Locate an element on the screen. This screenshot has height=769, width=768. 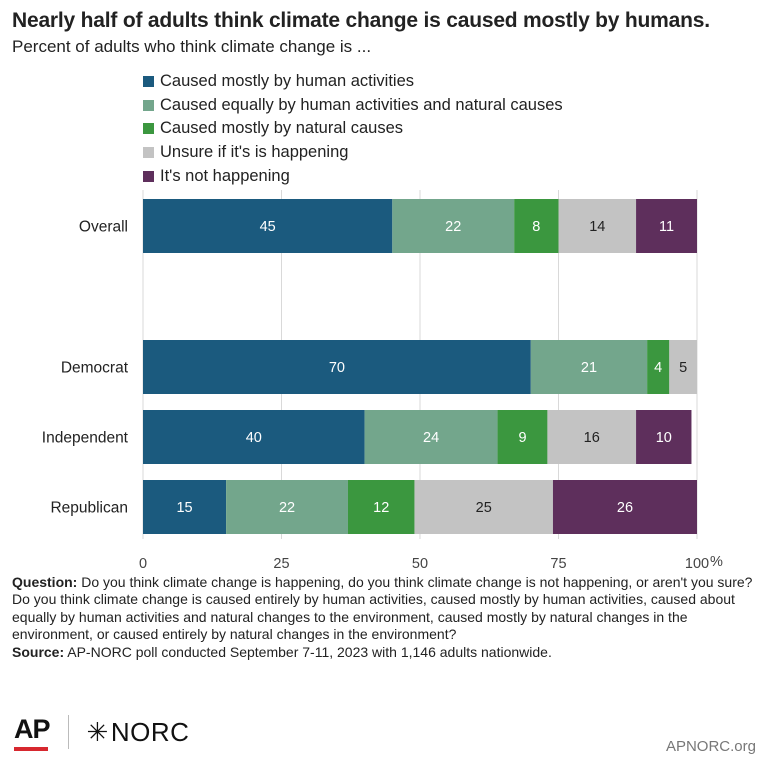
legend-item: Caused mostly by natural causes is located at coordinates (353, 129).